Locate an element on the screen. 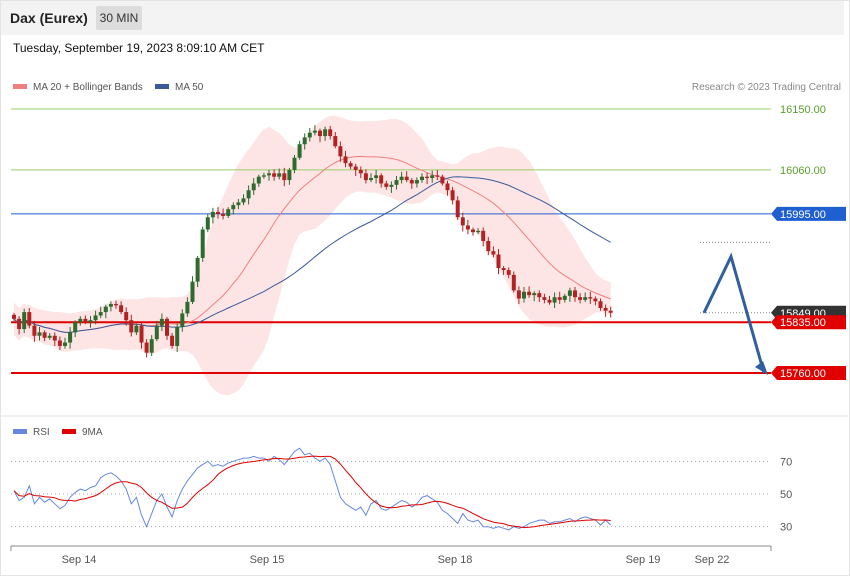 The width and height of the screenshot is (850, 576). pivot-label: 15995.00 is located at coordinates (803, 215).